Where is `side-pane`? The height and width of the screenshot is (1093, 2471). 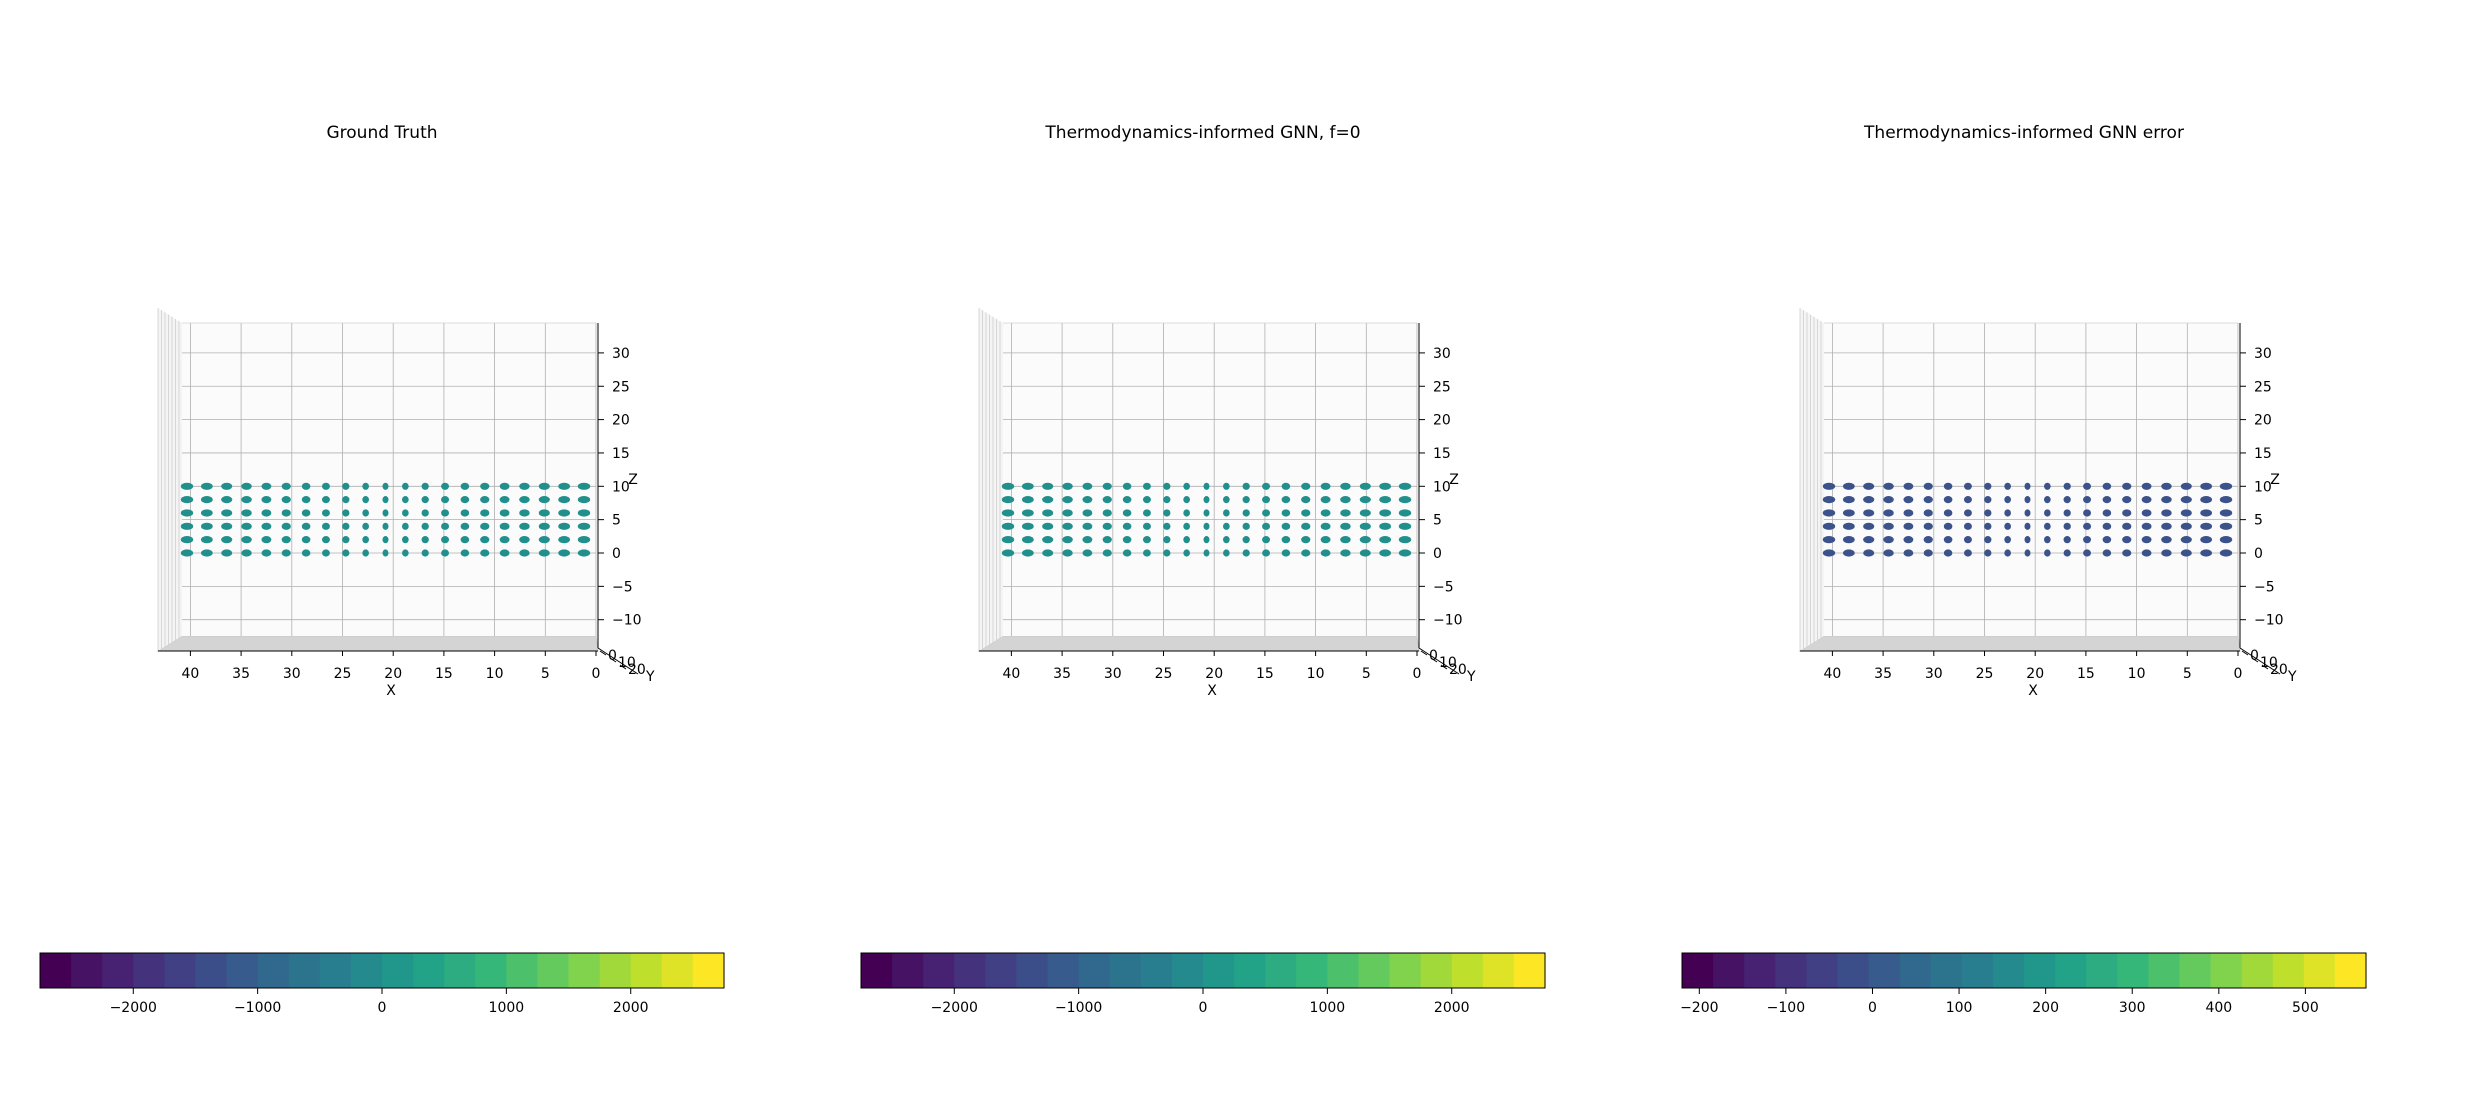 side-pane is located at coordinates (991, 479).